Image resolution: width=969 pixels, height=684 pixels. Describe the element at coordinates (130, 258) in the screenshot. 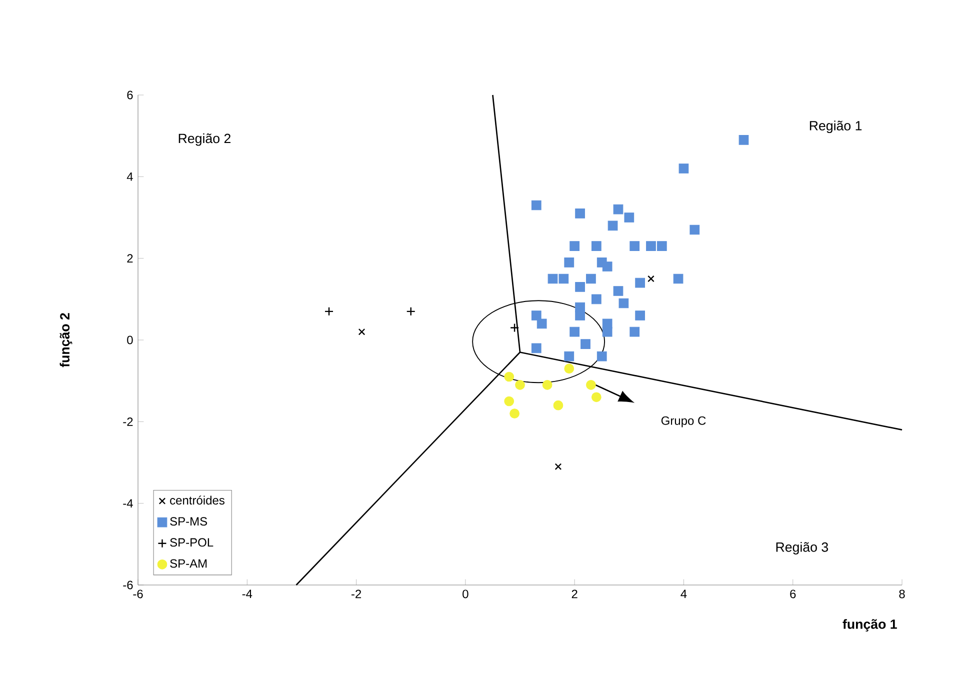

I see `y-tick-label: 2` at that location.